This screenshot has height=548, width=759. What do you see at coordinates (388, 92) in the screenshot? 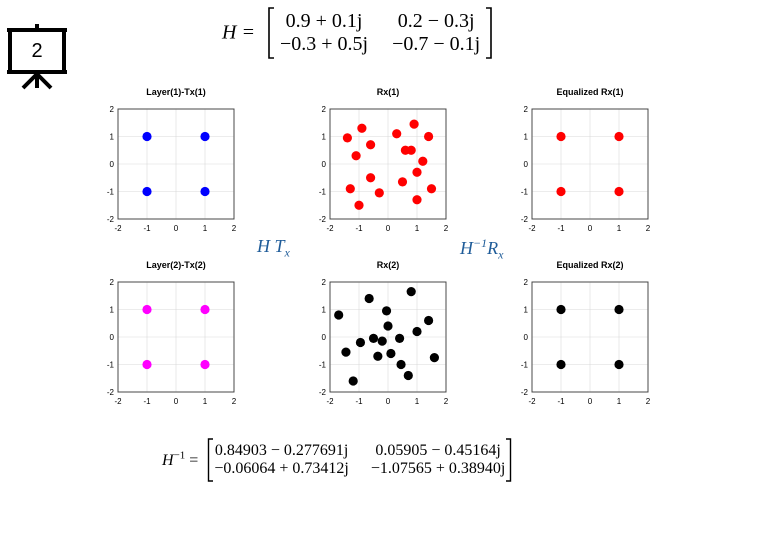
I see `plot-title: Rx(1)` at bounding box center [388, 92].